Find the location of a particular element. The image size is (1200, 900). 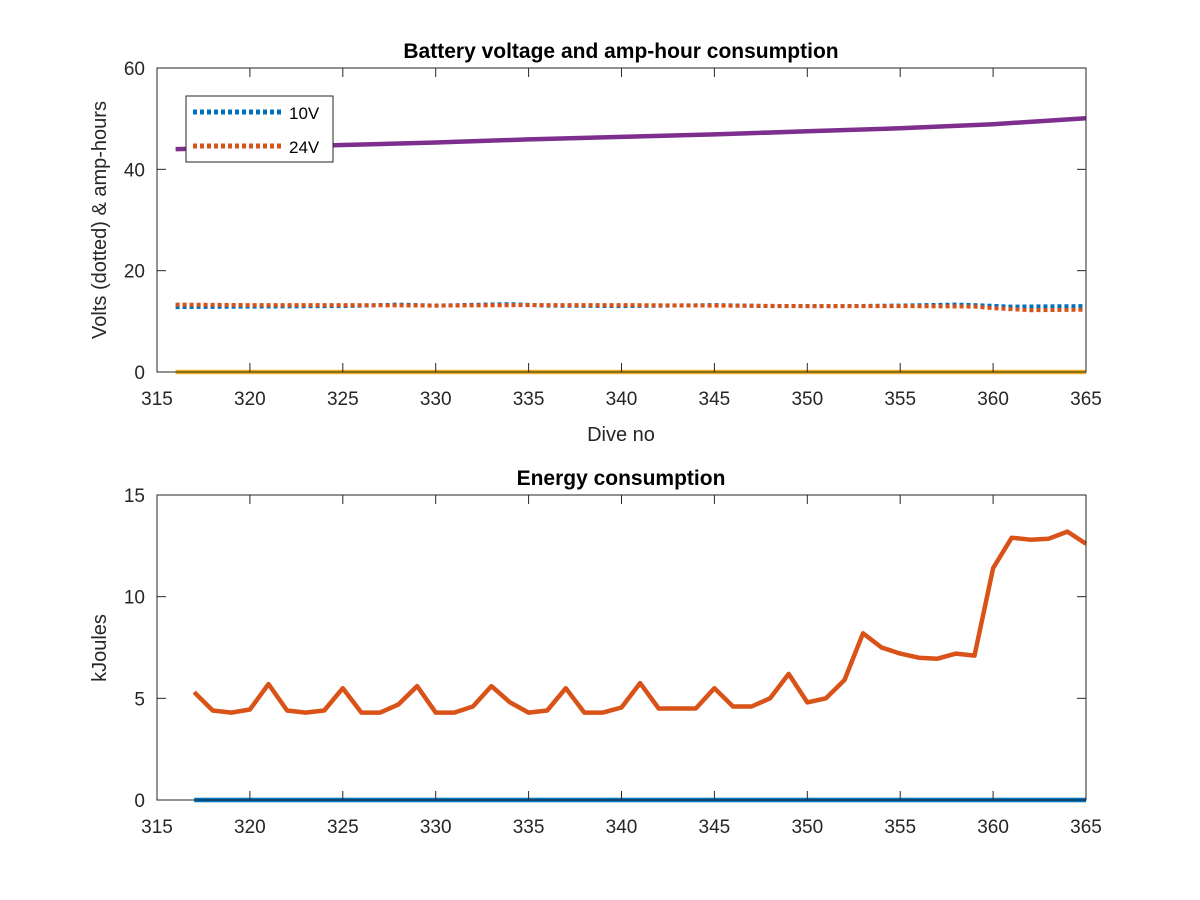

legend-box is located at coordinates (259, 129).